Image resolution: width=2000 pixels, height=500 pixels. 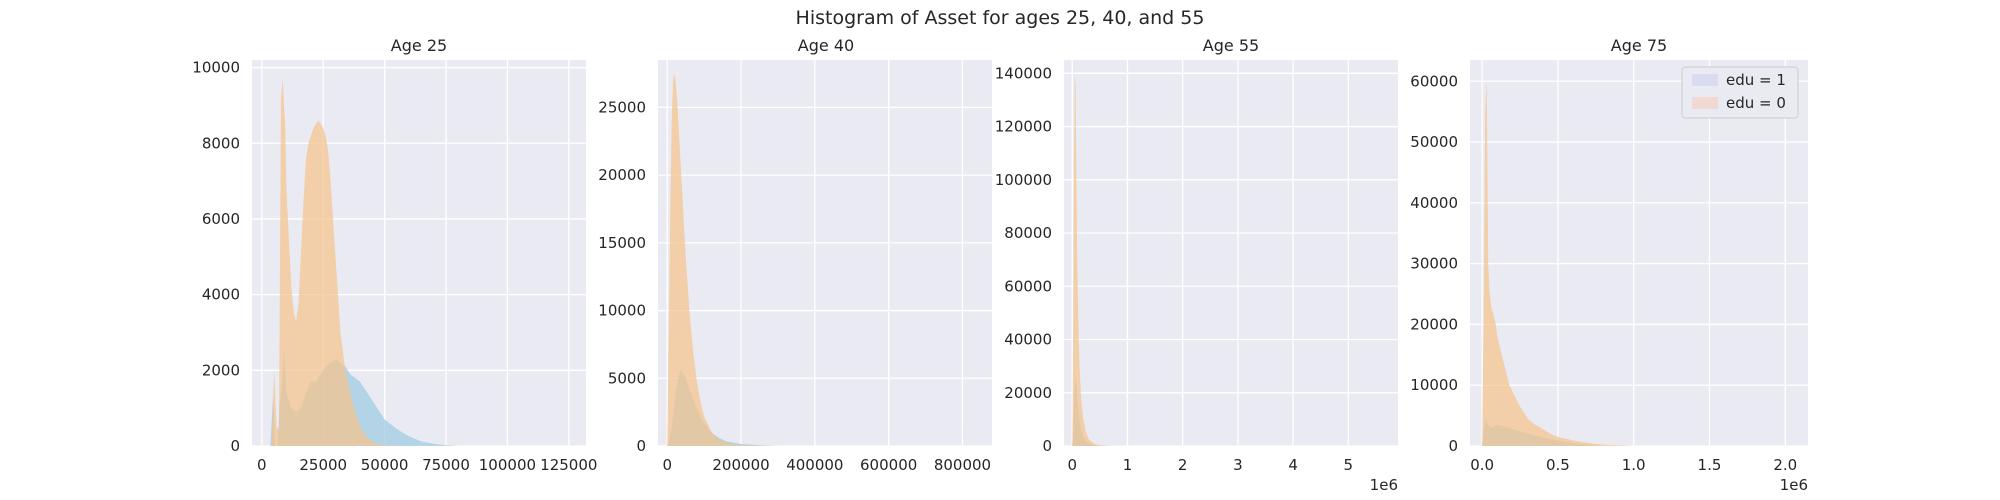 I want to click on y-tick-label: 30000, so click(x=1434, y=264).